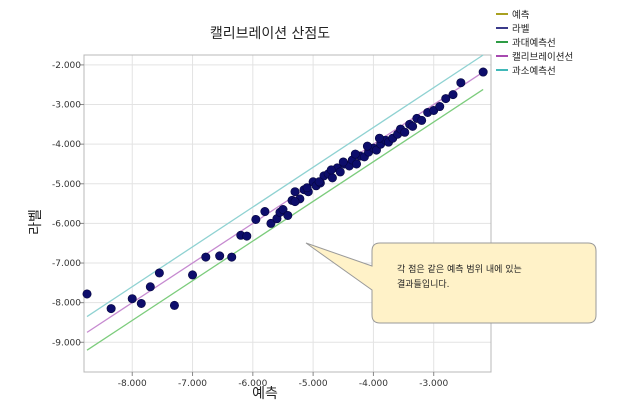  Describe the element at coordinates (66, 145) in the screenshot. I see `y-tick-label: -4.000` at that location.